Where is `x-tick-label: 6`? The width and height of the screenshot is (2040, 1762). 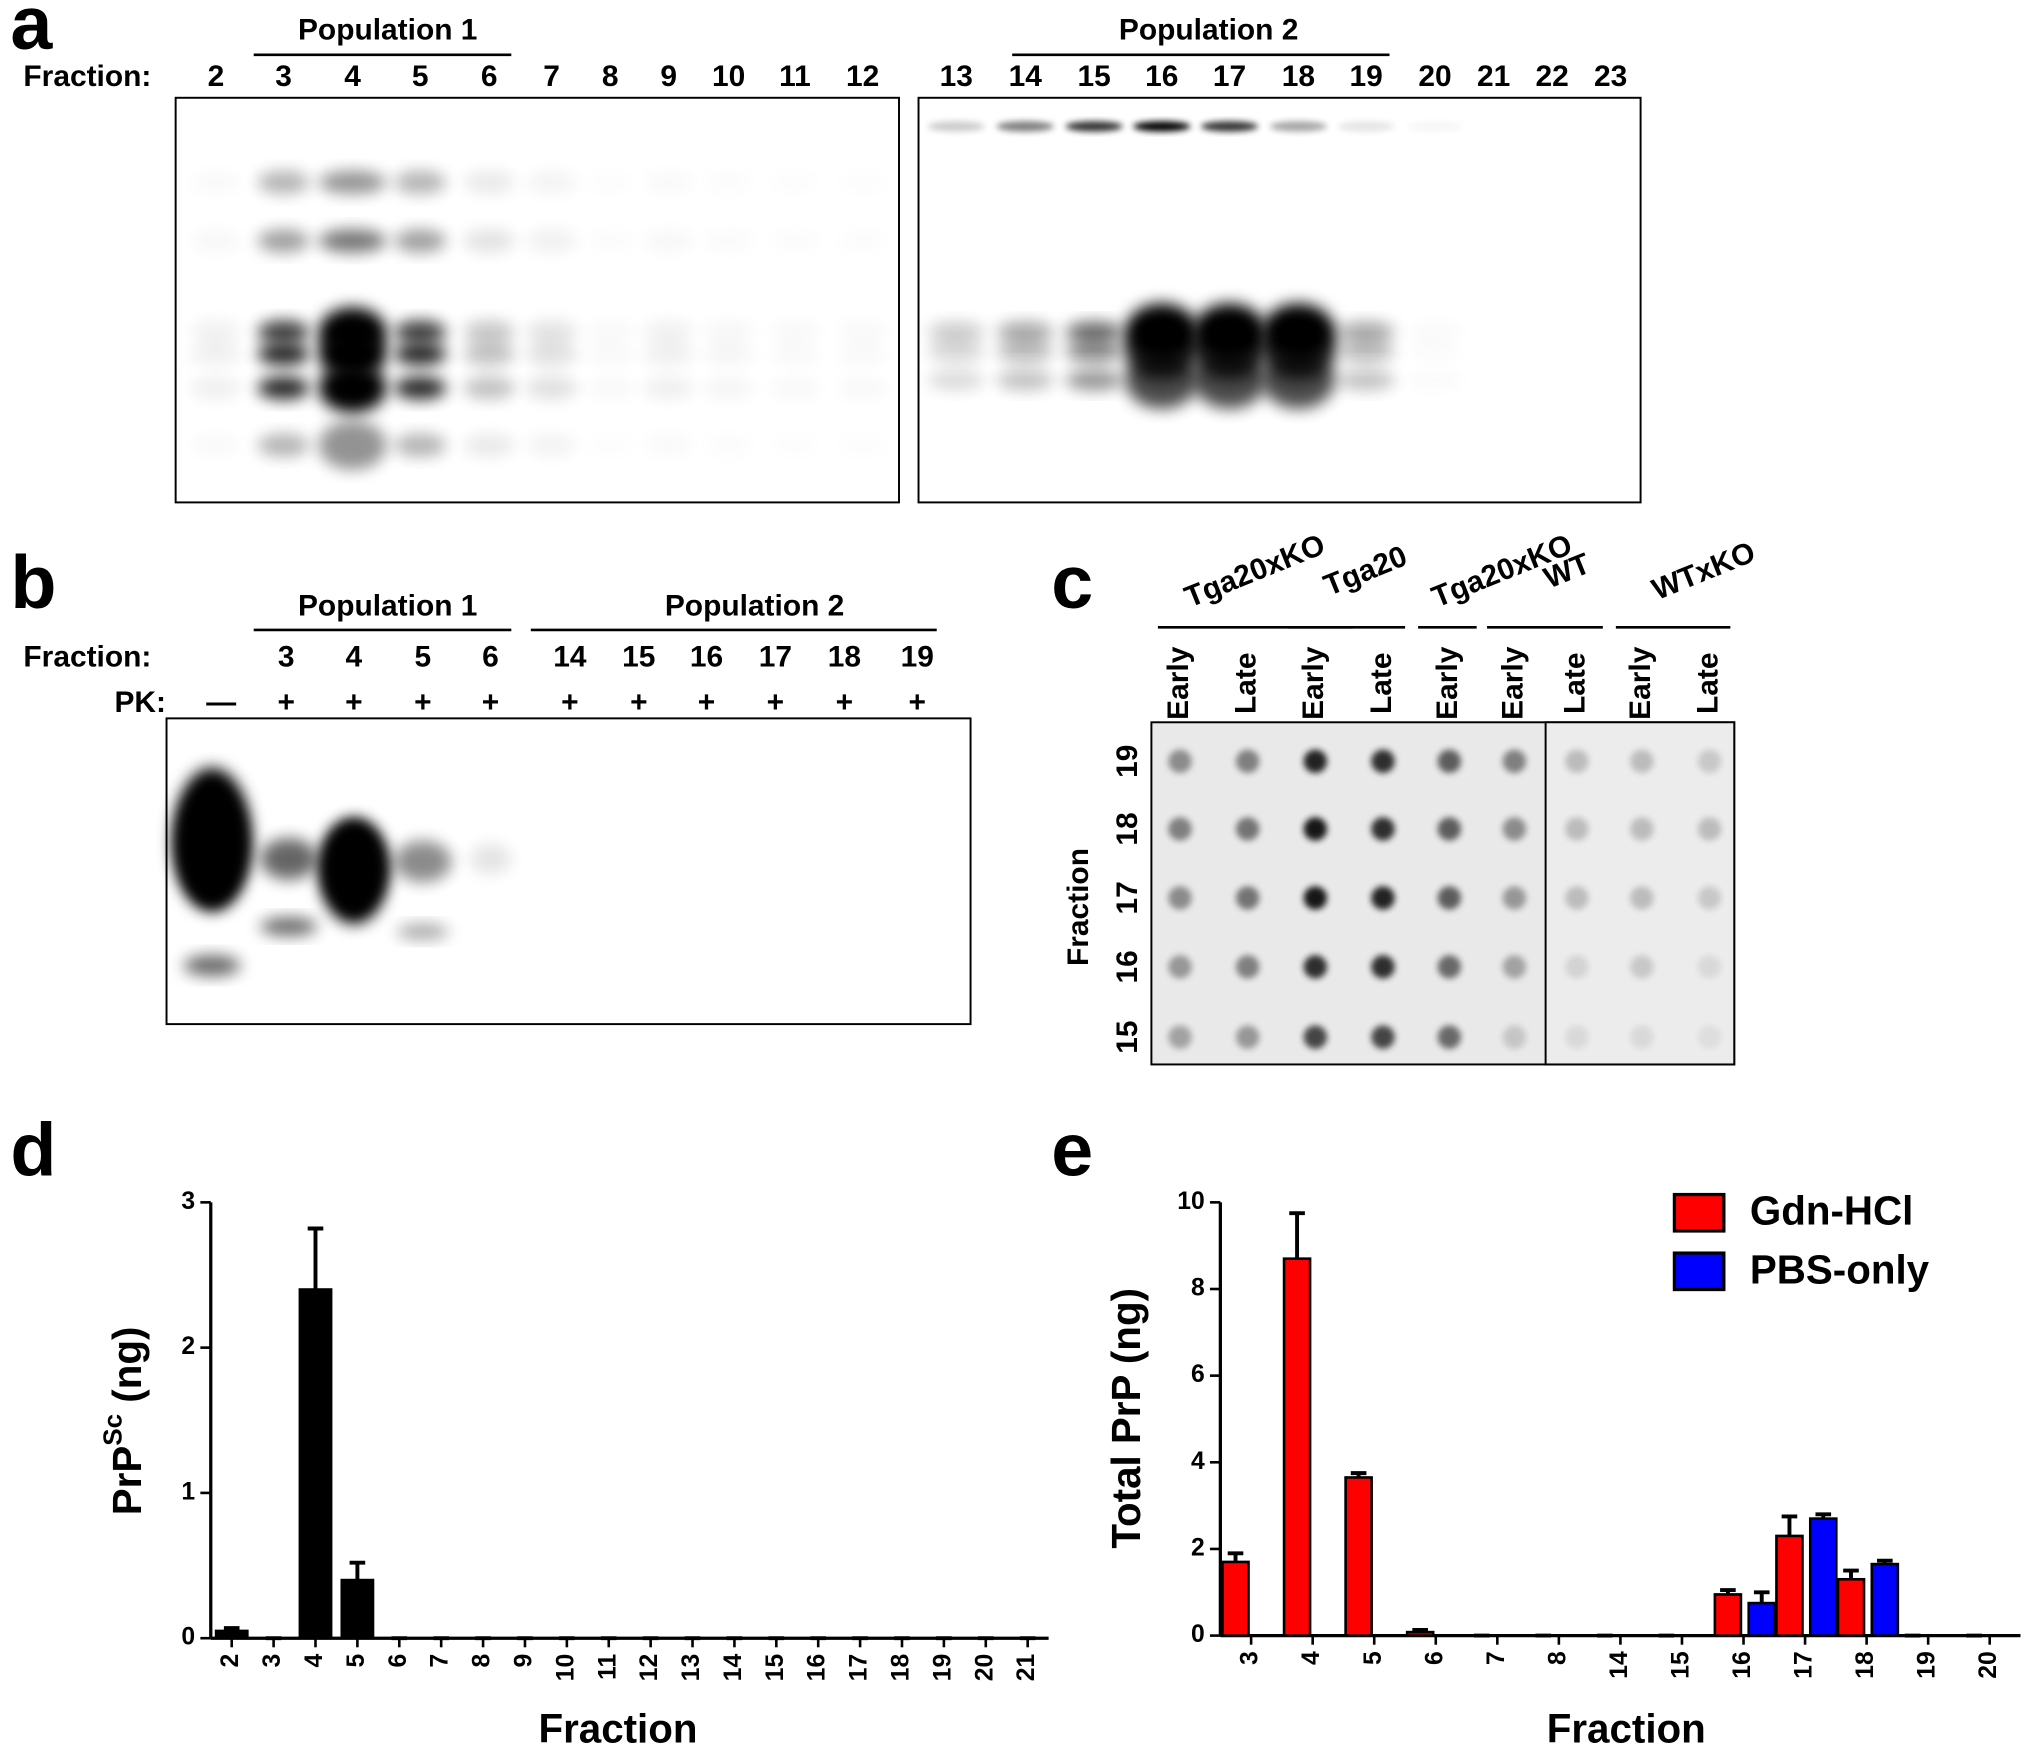 x-tick-label: 6 is located at coordinates (398, 1661).